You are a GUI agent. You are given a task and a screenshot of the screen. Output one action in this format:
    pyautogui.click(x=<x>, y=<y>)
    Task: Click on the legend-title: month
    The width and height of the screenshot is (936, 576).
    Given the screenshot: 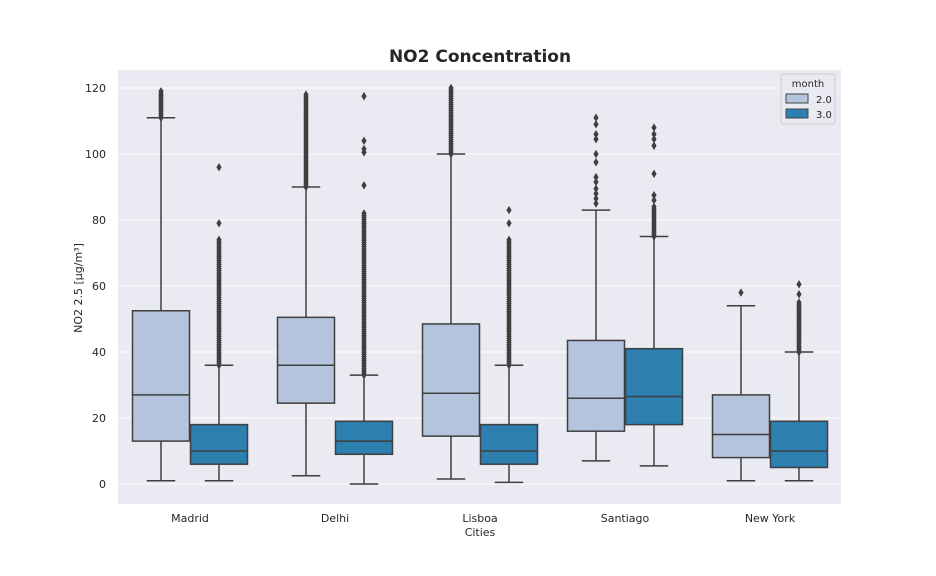 What is the action you would take?
    pyautogui.click(x=808, y=84)
    